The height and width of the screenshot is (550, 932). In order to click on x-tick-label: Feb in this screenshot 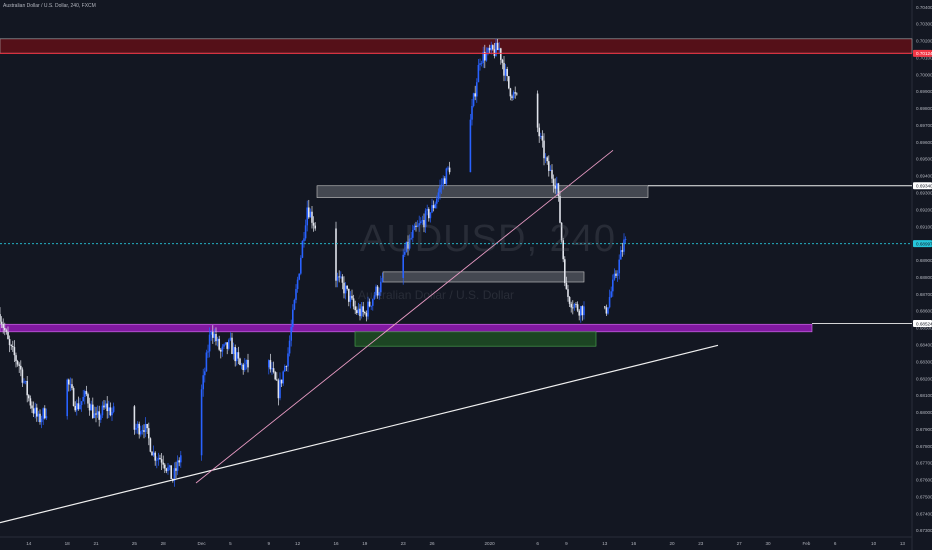, I will do `click(806, 543)`.